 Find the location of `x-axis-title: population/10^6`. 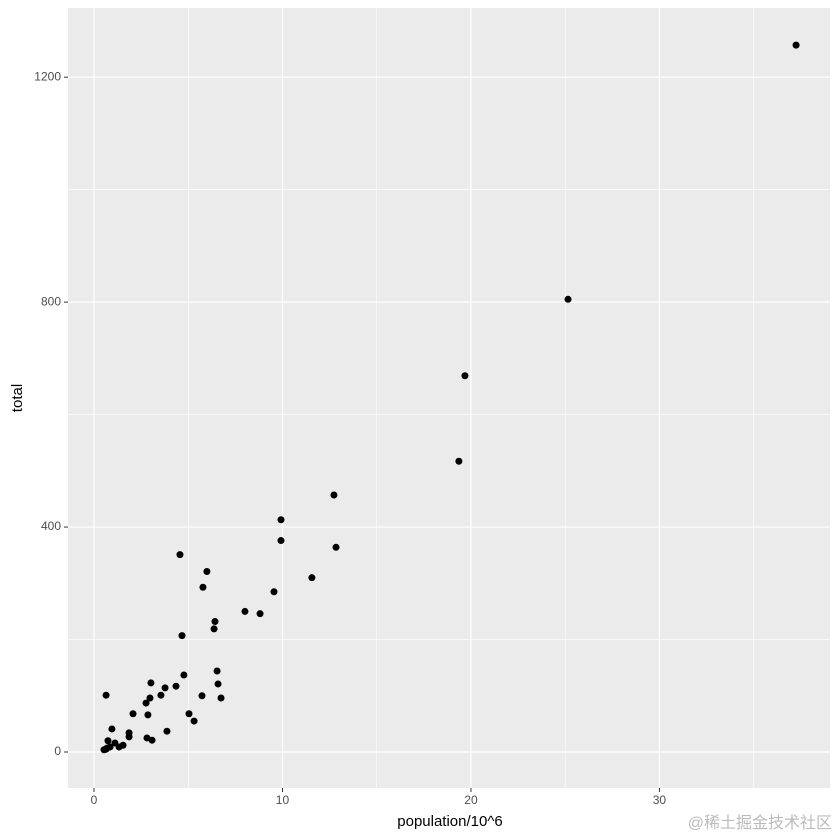

x-axis-title: population/10^6 is located at coordinates (449, 821).